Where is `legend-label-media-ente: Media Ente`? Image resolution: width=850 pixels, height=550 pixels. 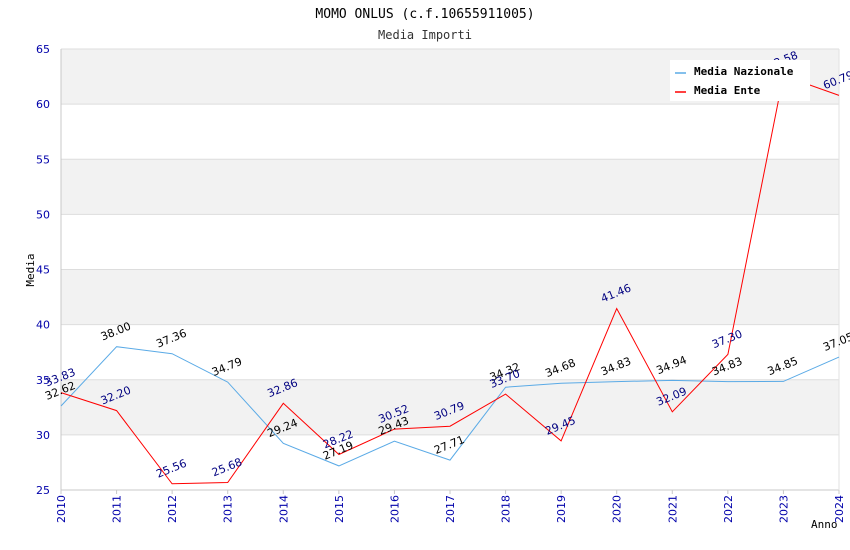 legend-label-media-ente: Media Ente is located at coordinates (727, 90).